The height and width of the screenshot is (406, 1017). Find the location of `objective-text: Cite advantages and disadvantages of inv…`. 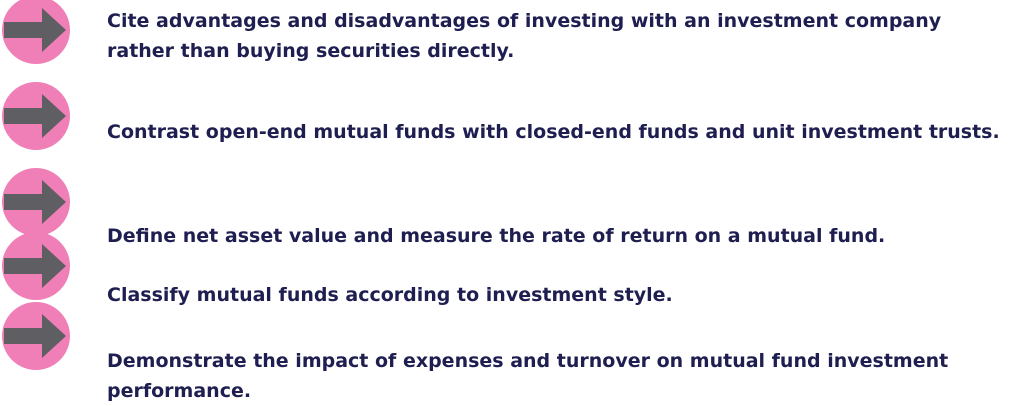

objective-text: Cite advantages and disadvantages of inv… is located at coordinates (524, 36).